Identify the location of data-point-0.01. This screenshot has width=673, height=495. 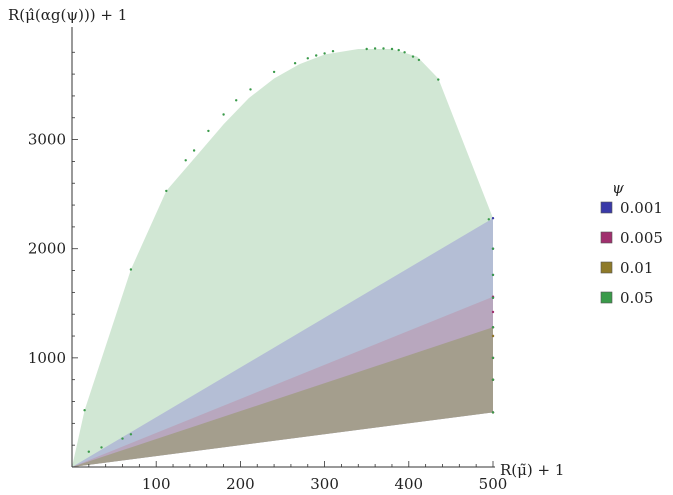
(493, 336).